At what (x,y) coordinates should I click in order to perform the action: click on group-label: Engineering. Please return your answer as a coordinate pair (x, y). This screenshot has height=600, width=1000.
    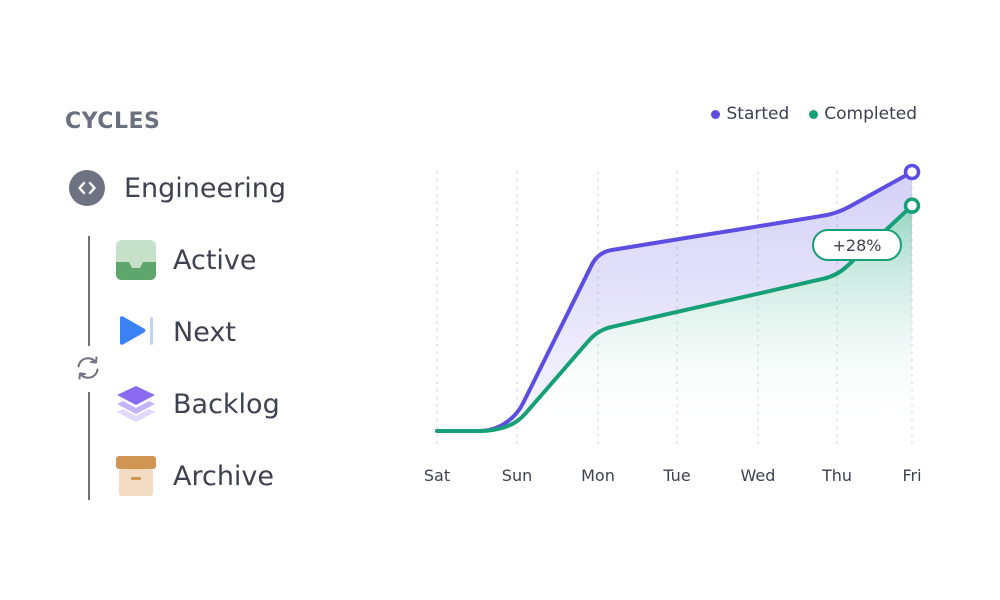
    Looking at the image, I should click on (205, 188).